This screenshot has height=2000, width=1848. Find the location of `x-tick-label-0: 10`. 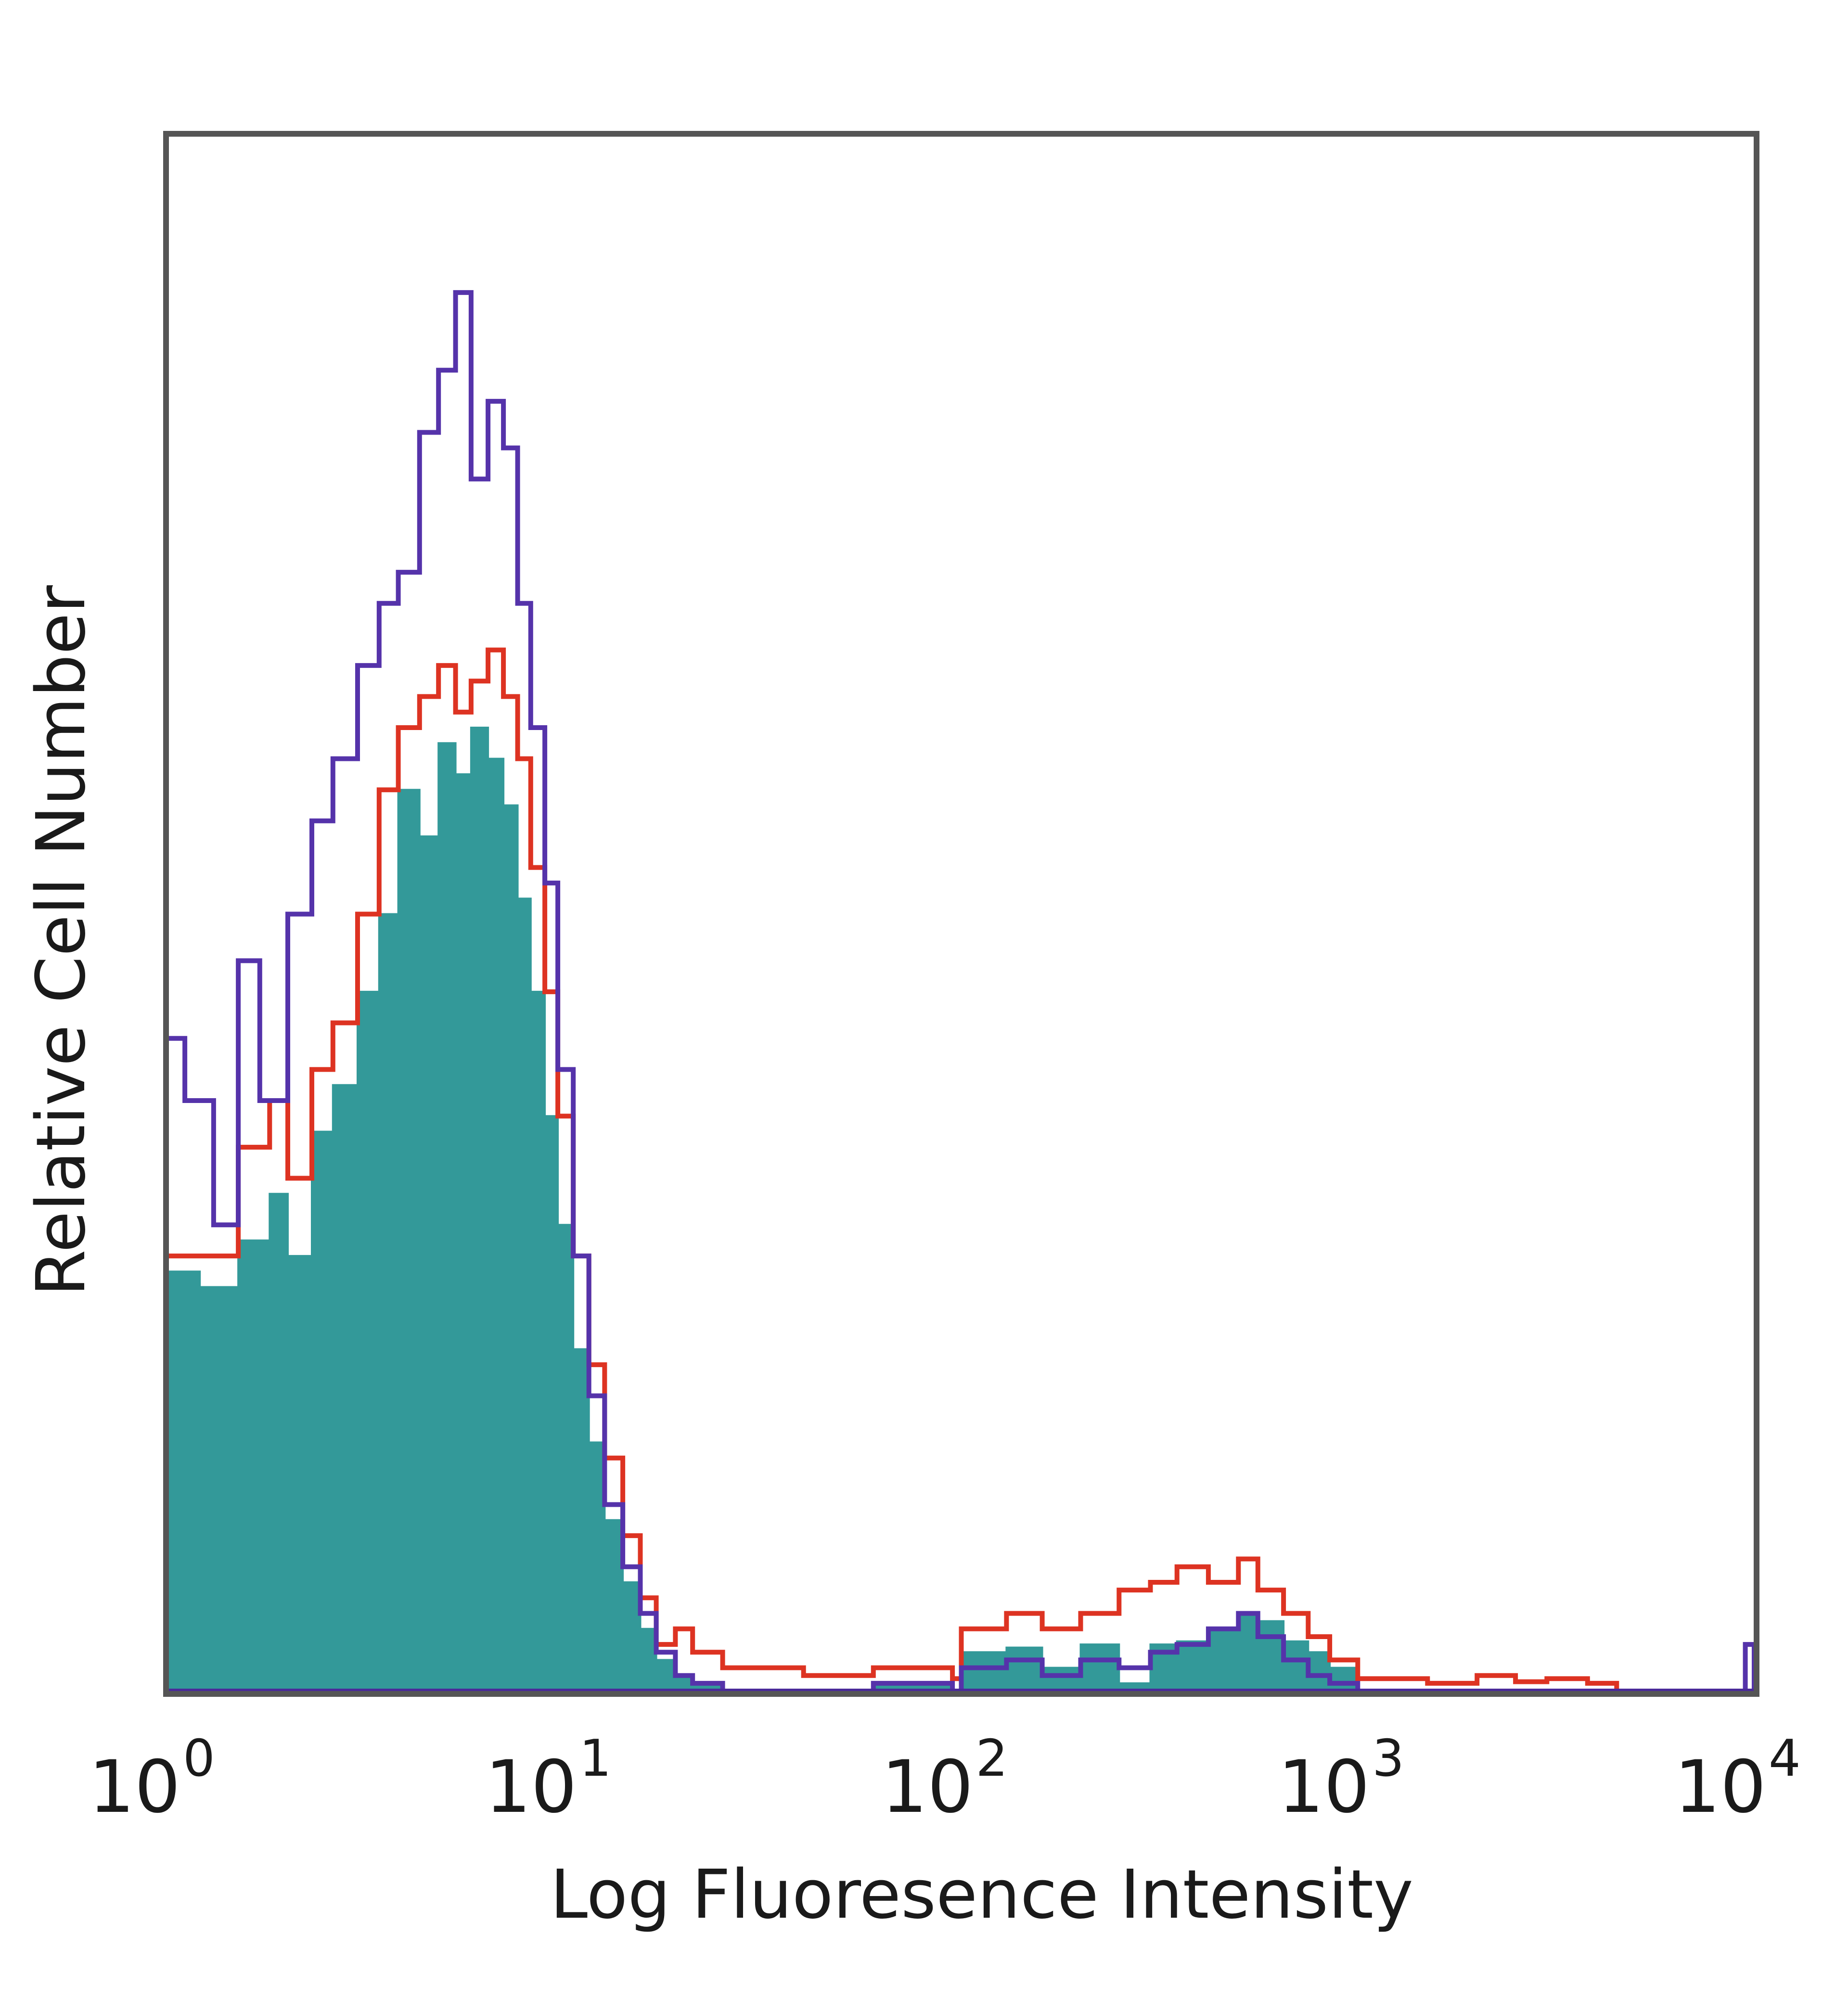

x-tick-label-0: 10 is located at coordinates (134, 1787).